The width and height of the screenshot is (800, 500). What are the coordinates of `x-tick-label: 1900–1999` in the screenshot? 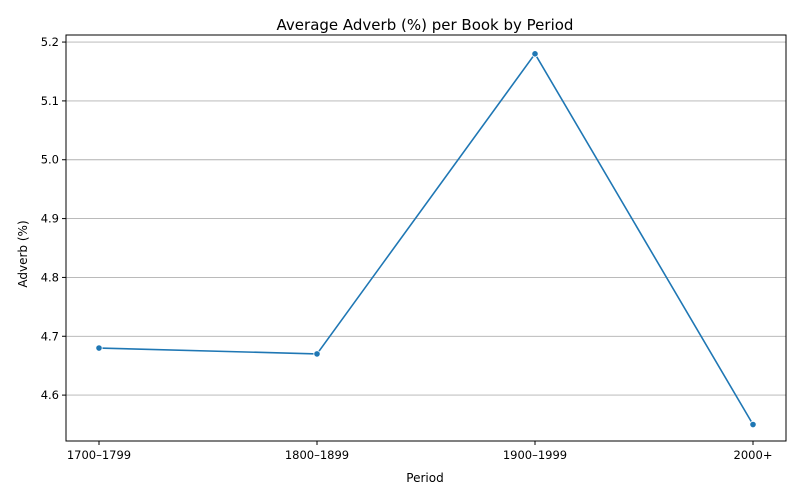 It's located at (535, 455).